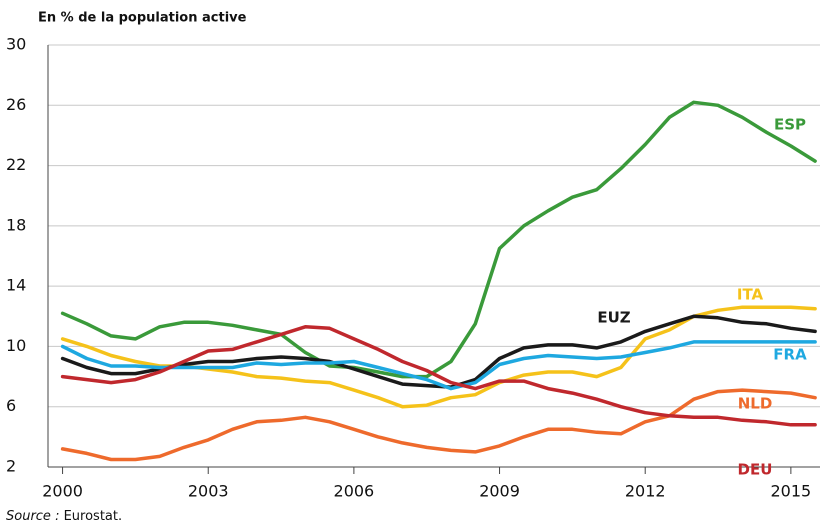 The width and height of the screenshot is (822, 530). I want to click on source-text: Eurostat., so click(93, 516).